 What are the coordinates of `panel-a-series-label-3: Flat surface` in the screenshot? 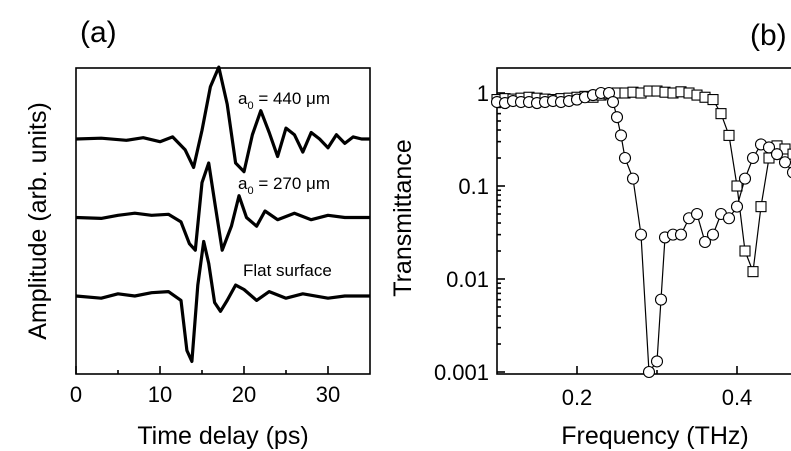 It's located at (287, 270).